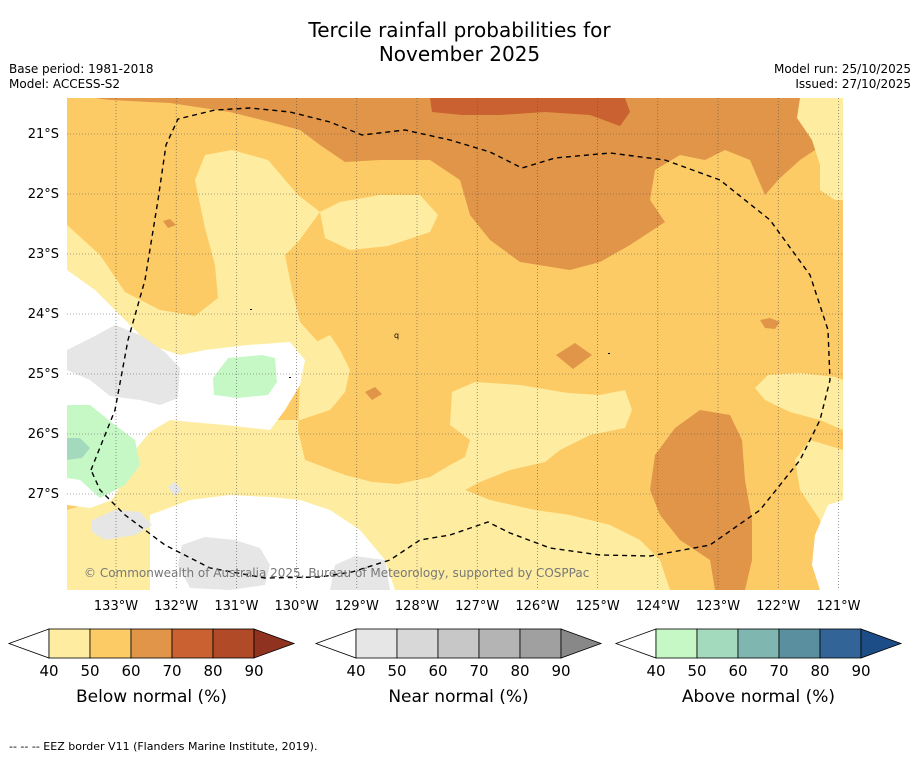 This screenshot has width=919, height=758. Describe the element at coordinates (574, 356) in the screenshot. I see `below-60-70-patch-a` at that location.